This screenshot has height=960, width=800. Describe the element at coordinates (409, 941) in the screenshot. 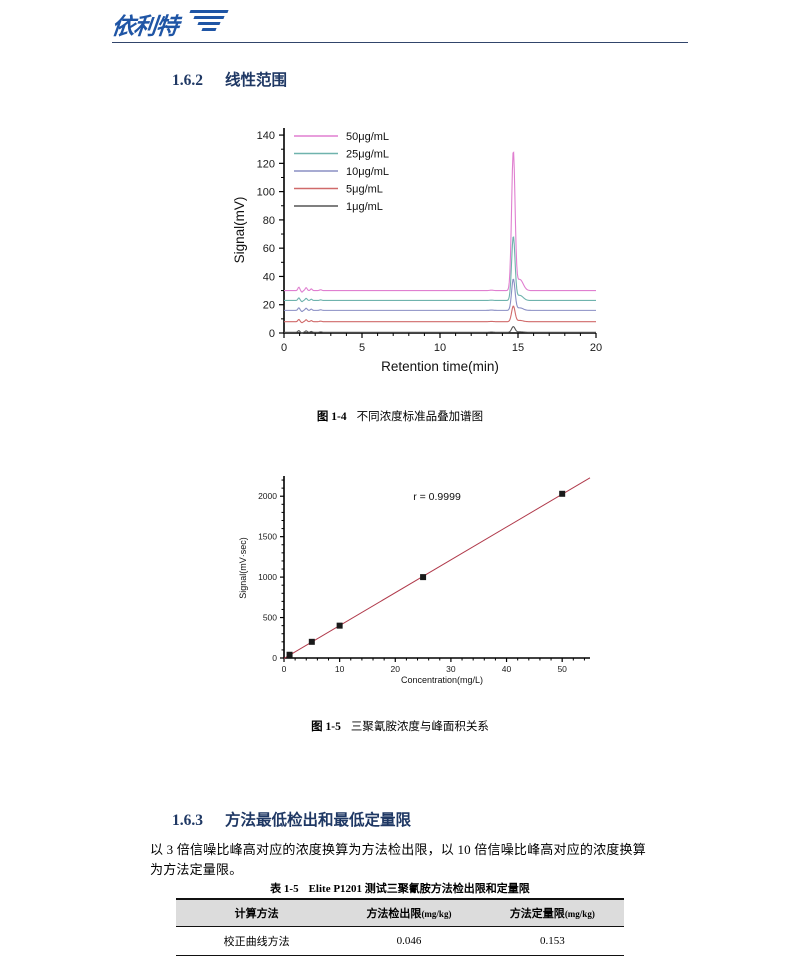

I see `cell-lod: 0.046` at that location.